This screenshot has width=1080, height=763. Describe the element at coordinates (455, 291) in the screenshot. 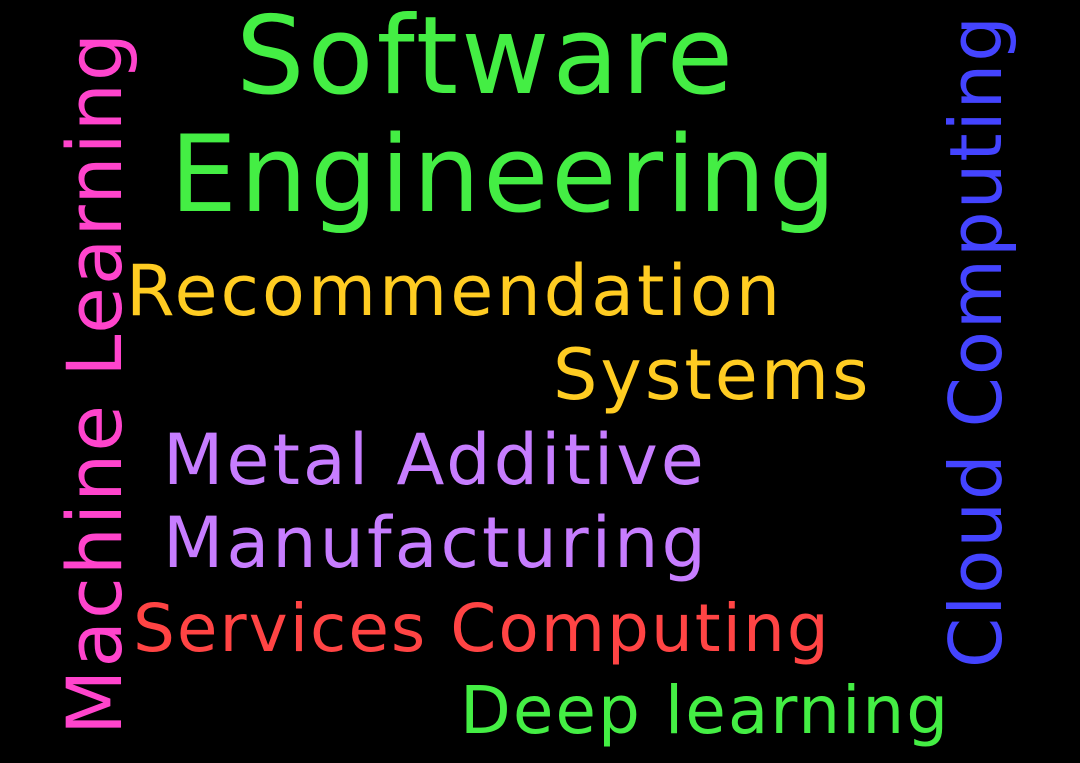

I see `word-recommendation: Recommendation` at that location.